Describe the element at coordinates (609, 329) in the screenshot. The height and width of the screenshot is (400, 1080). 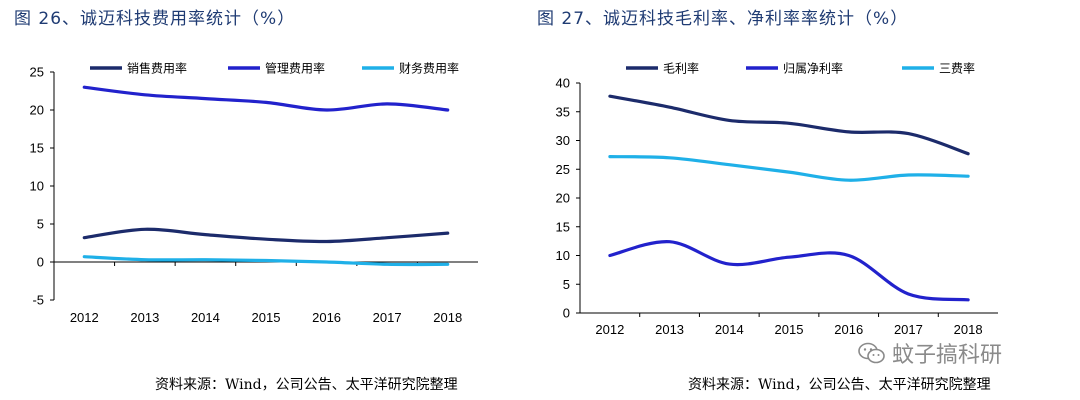
I see `right-chart-x-tick-label: 2012` at that location.